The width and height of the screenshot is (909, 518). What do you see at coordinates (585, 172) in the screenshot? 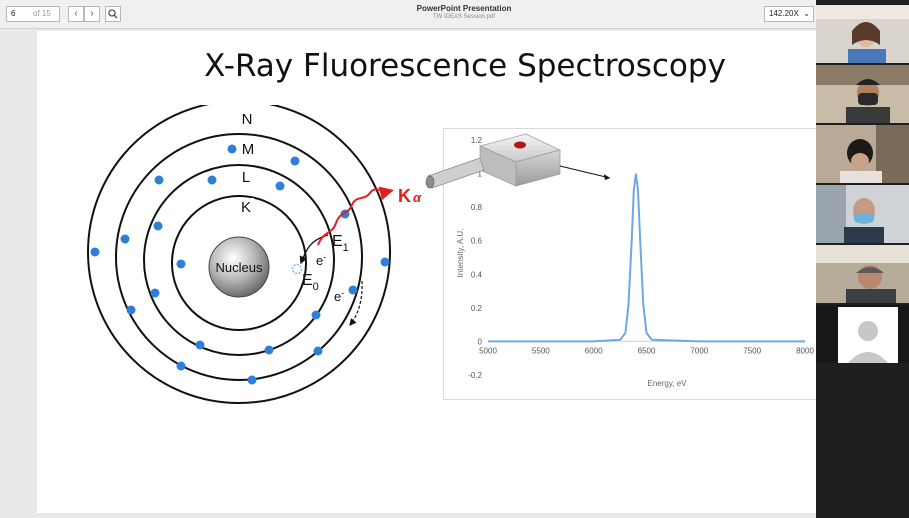
I see `pointer-arrow` at bounding box center [585, 172].